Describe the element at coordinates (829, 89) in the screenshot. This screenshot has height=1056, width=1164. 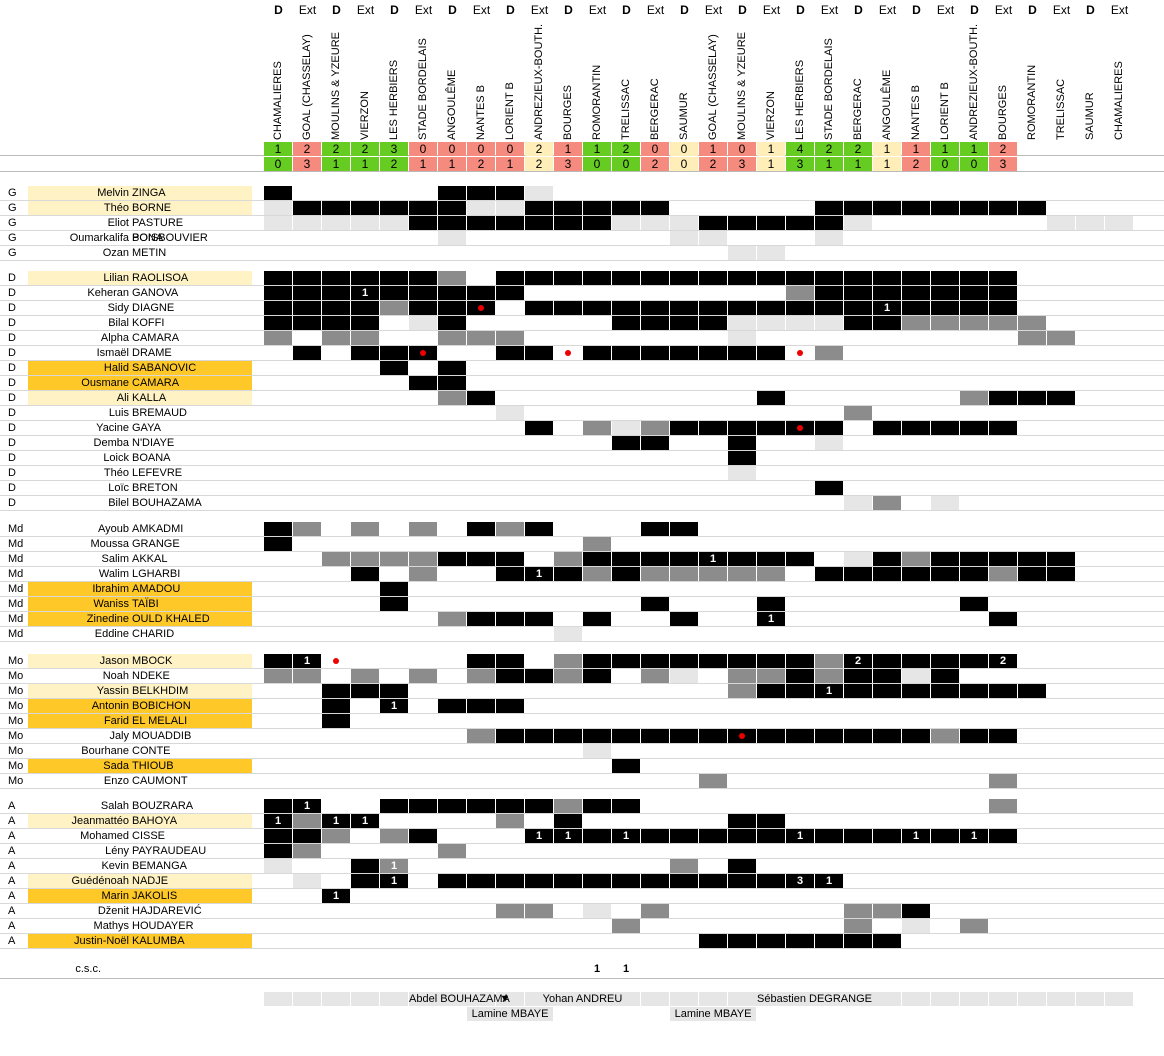
I see `opponent-name: STADE BORDELAIS` at that location.